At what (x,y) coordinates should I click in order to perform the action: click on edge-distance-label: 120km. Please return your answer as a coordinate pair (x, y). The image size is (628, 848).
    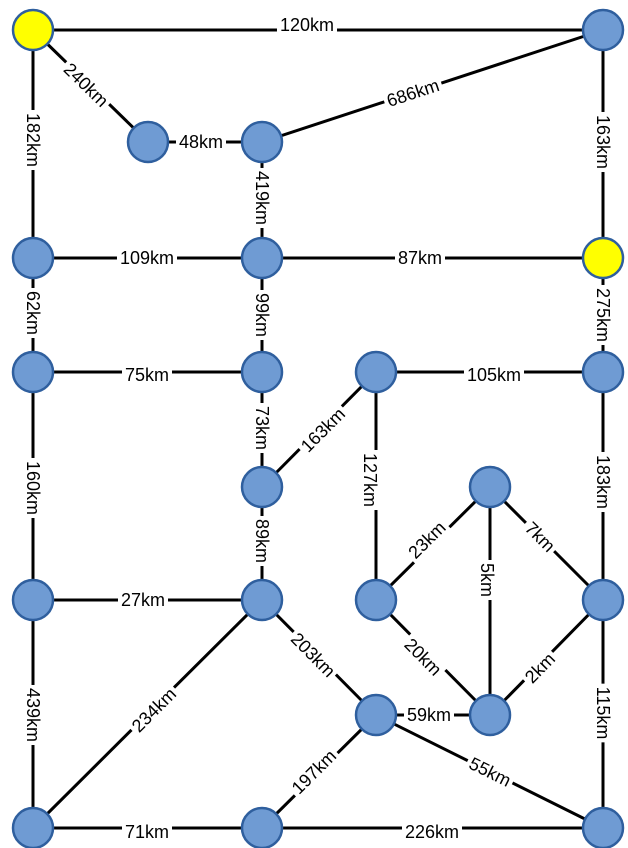
    Looking at the image, I should click on (307, 25).